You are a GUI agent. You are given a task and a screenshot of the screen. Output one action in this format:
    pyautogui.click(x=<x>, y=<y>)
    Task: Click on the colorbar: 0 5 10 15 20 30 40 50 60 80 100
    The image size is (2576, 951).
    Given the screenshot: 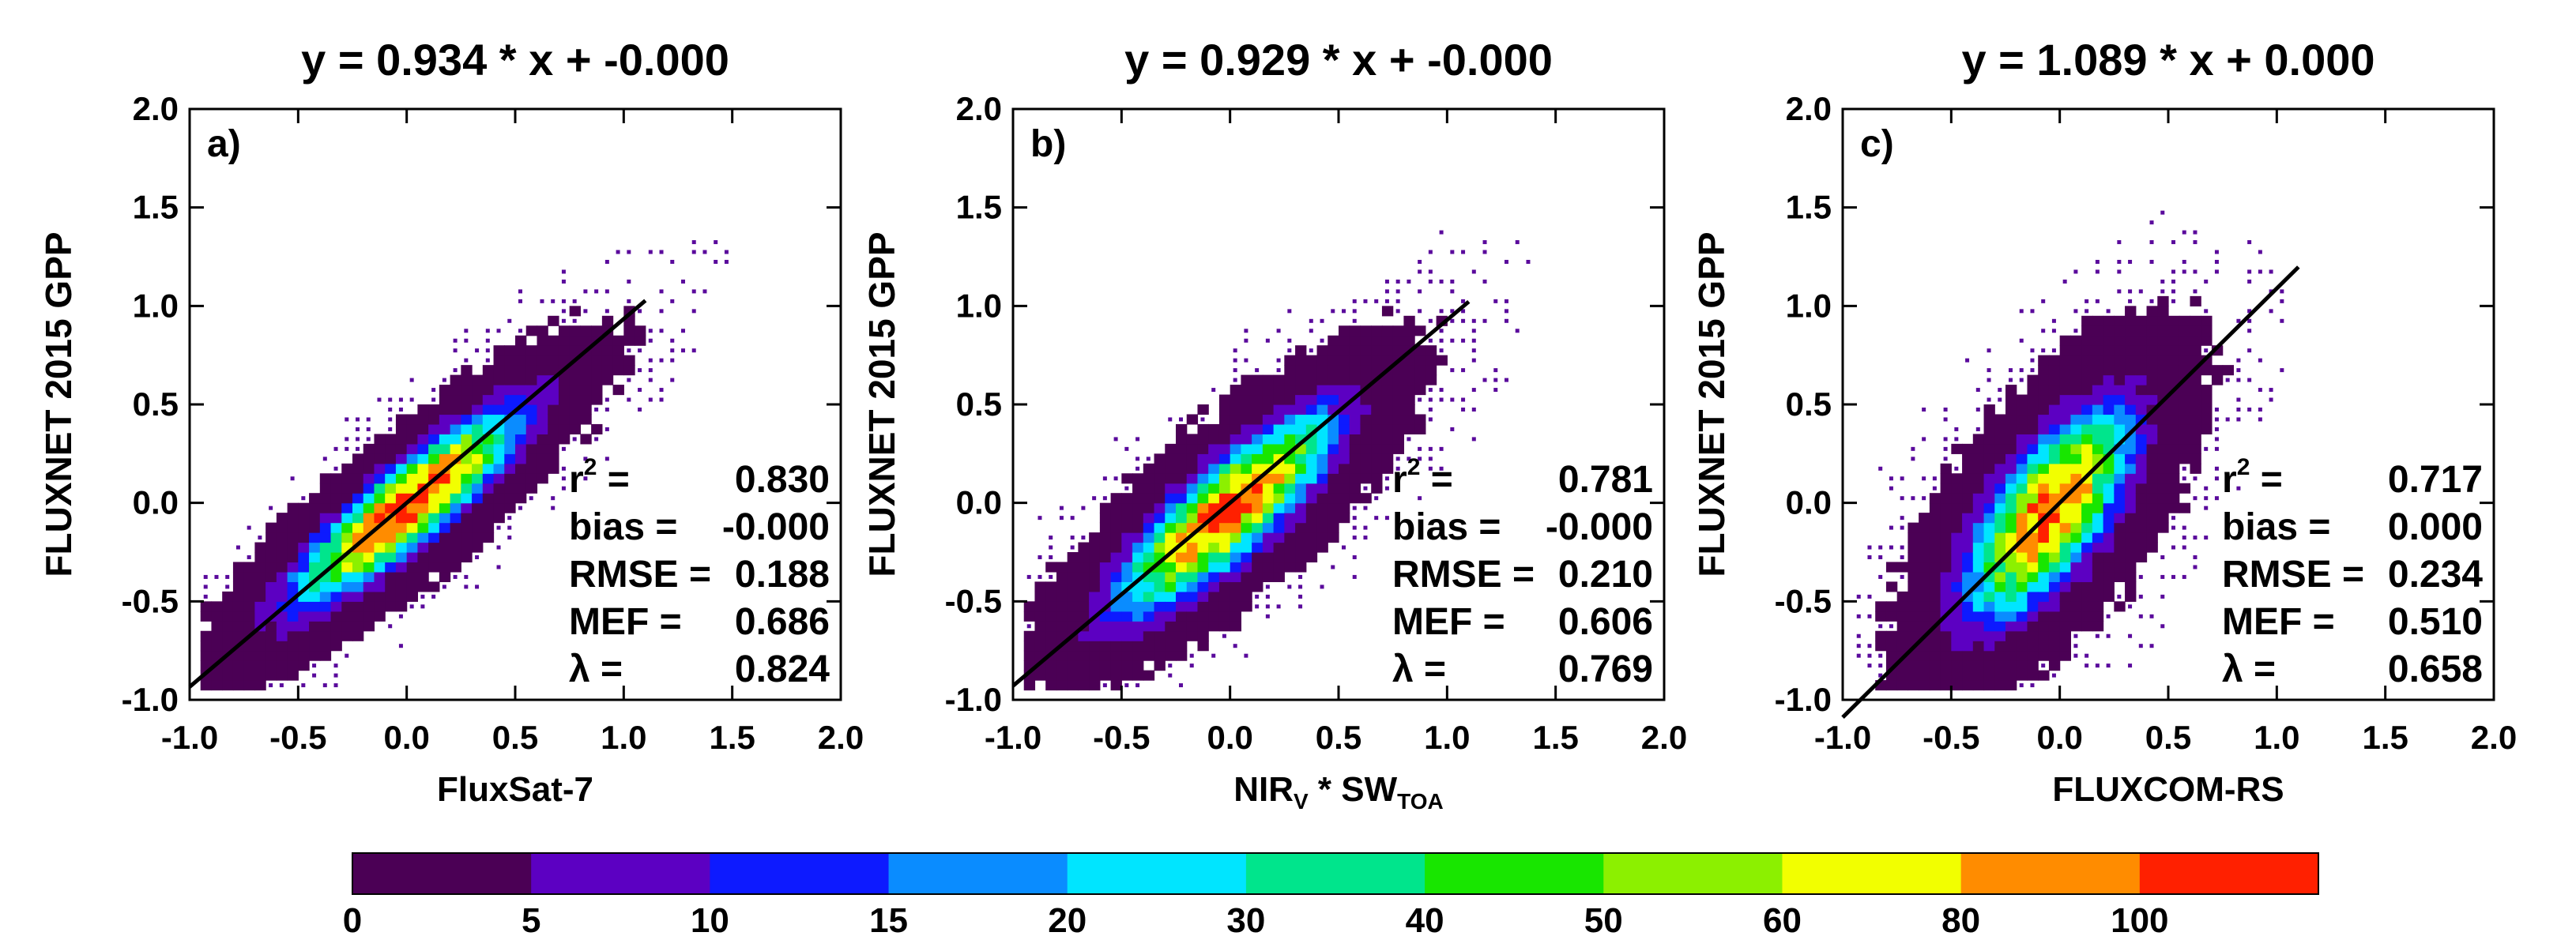 What is the action you would take?
    pyautogui.click(x=1331, y=896)
    